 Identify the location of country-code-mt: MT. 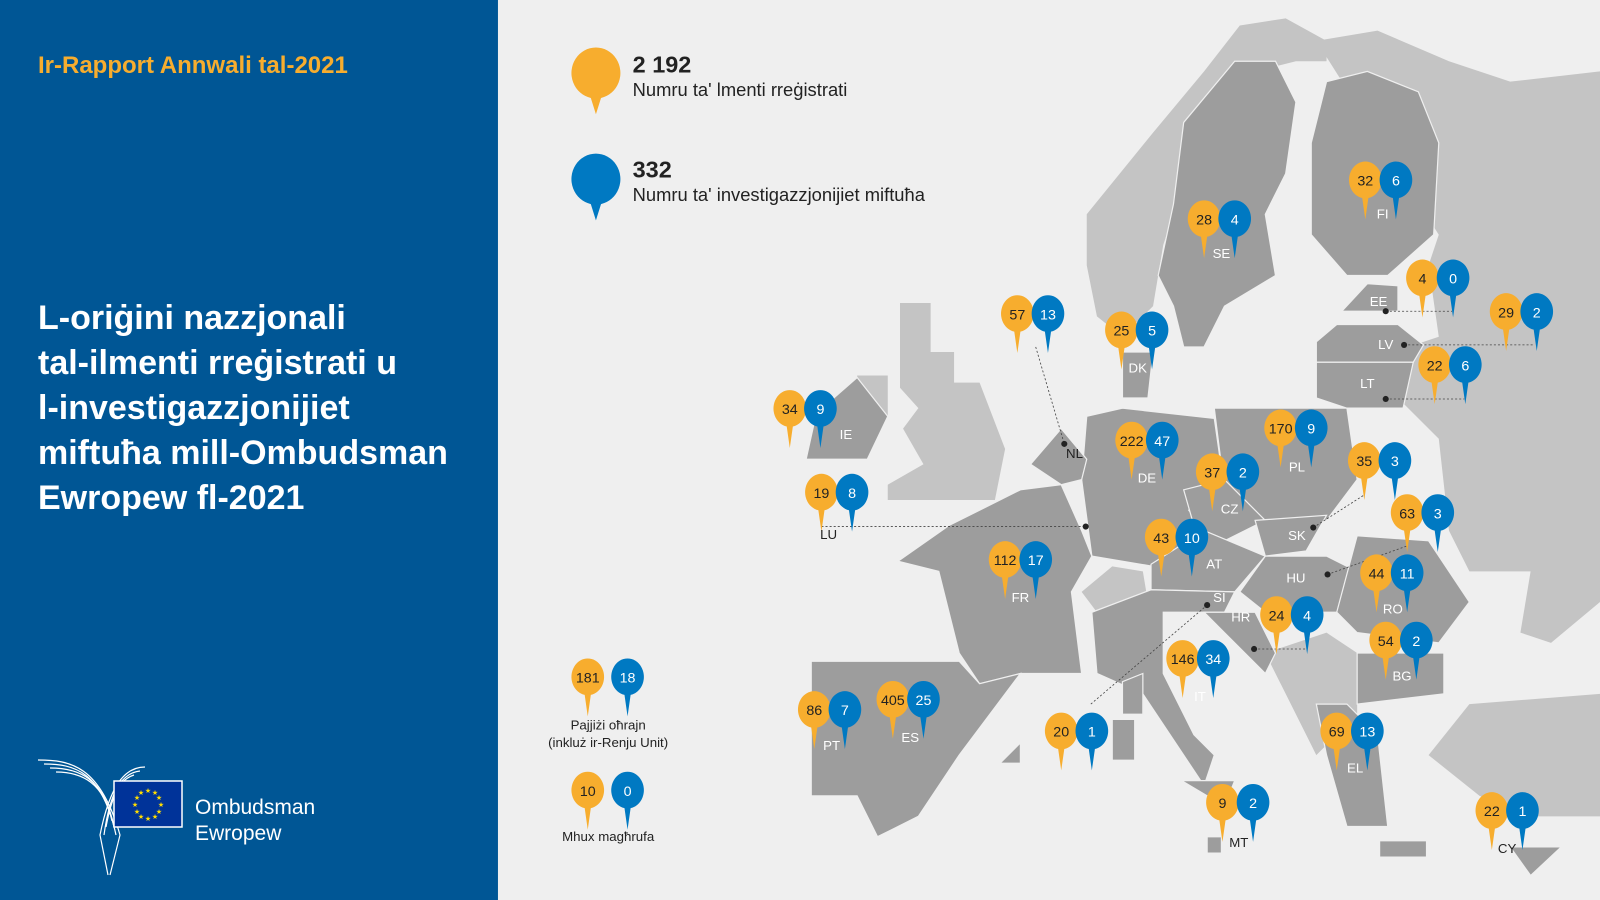
(1238, 842).